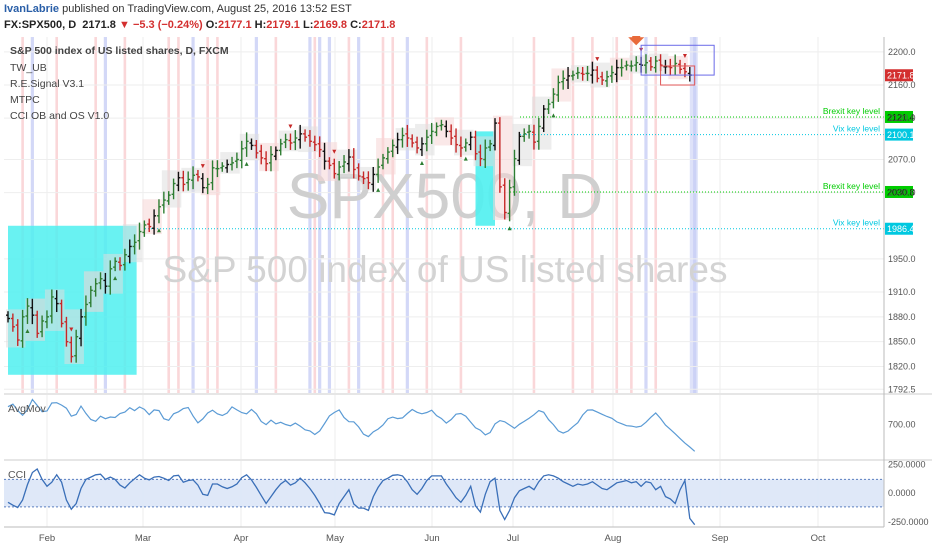  Describe the element at coordinates (211, 25) in the screenshot. I see `open-label: O:` at that location.